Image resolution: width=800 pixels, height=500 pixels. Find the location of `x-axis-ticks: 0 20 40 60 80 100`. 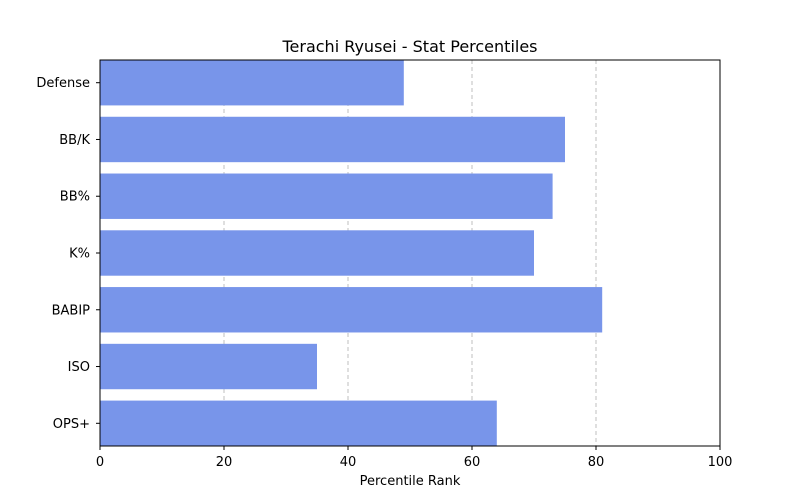

x-axis-ticks: 0 20 40 60 80 100 is located at coordinates (414, 458).